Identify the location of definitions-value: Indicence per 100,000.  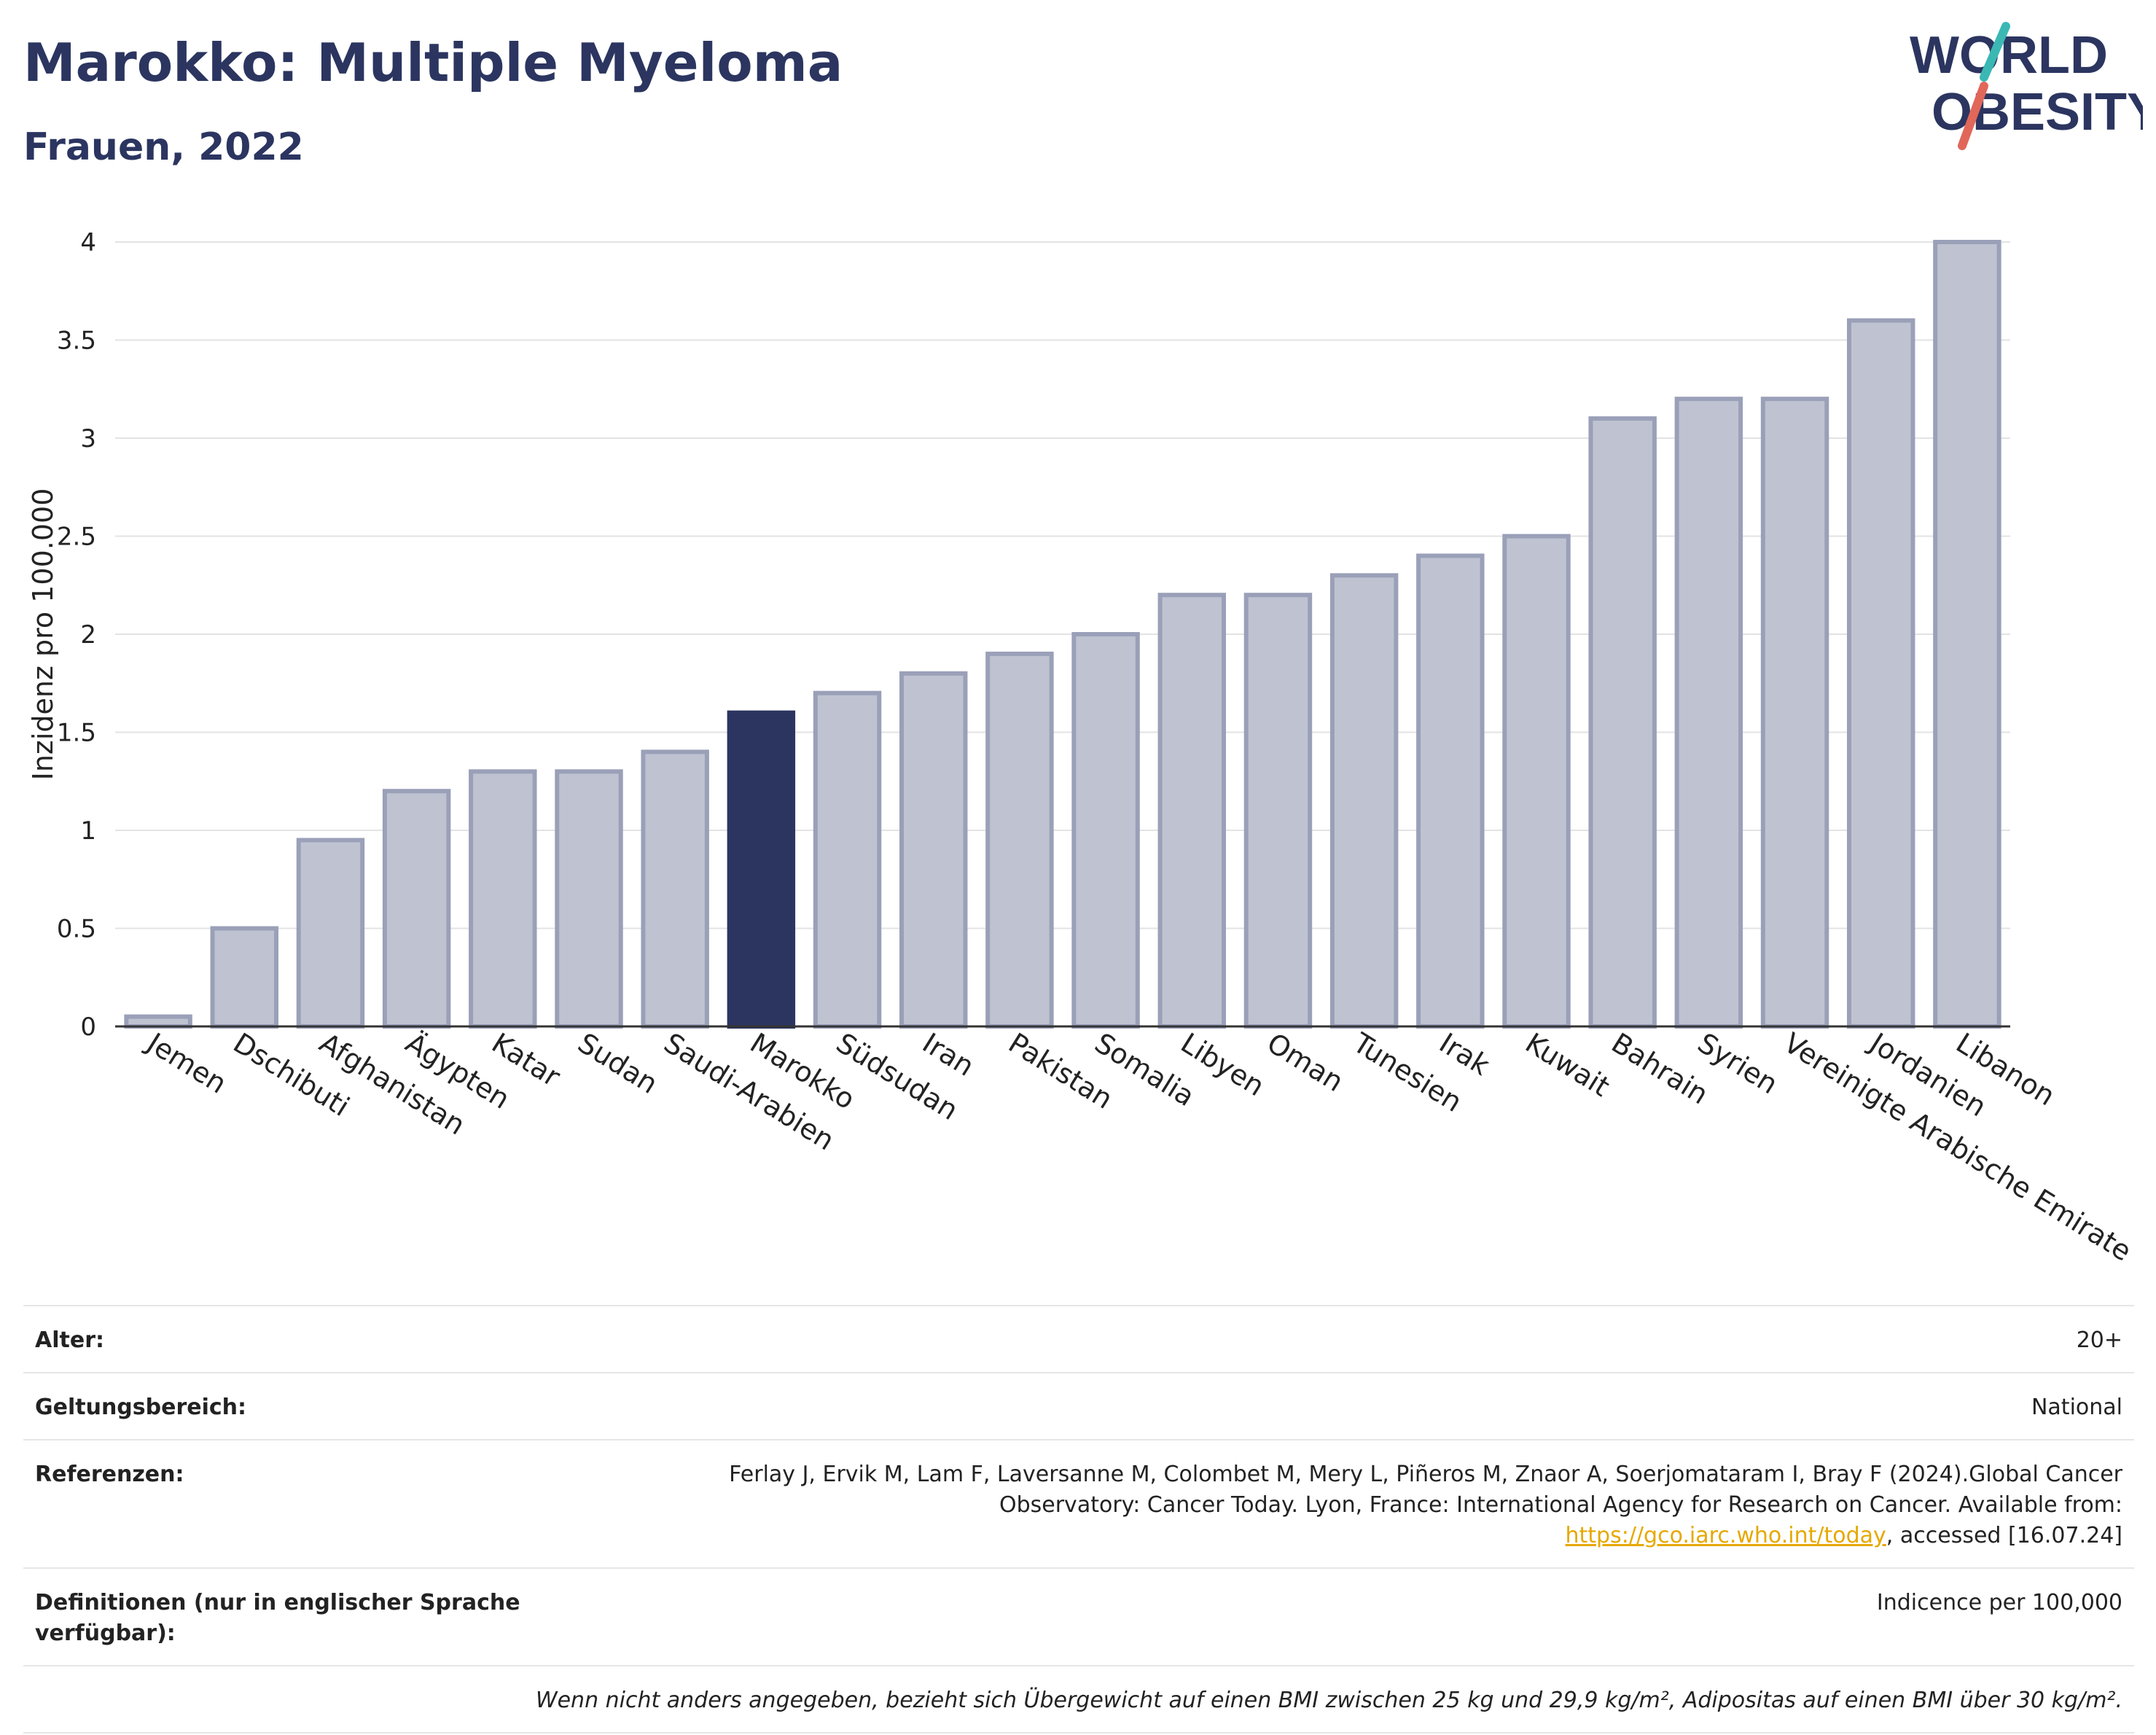
(1999, 1602).